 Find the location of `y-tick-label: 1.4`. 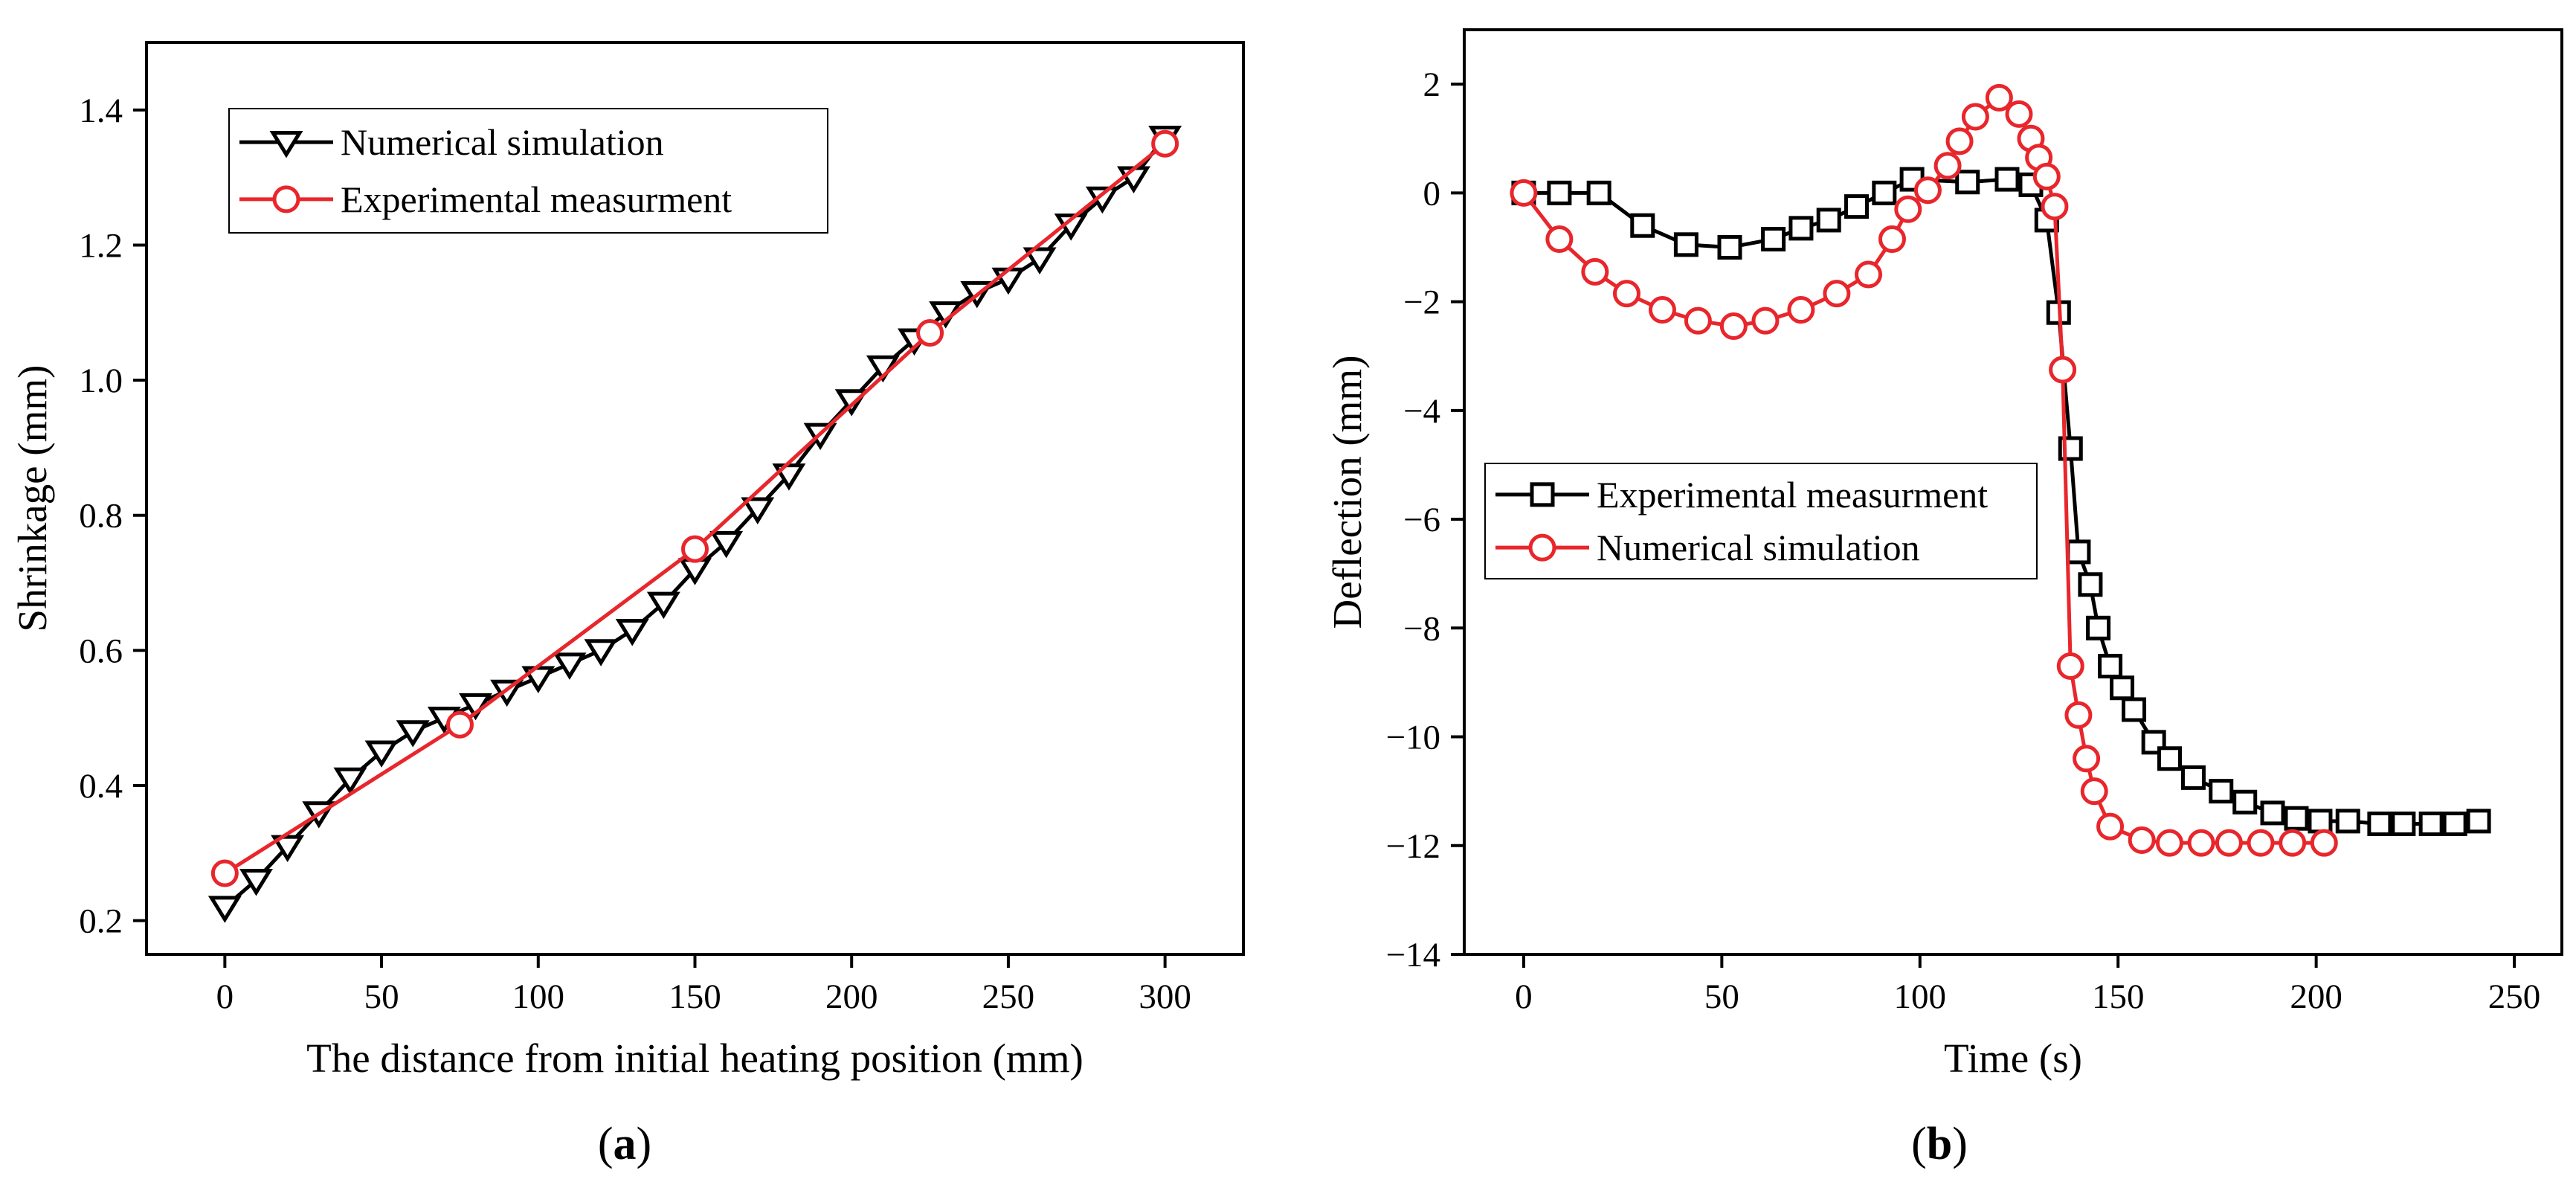

y-tick-label: 1.4 is located at coordinates (101, 110).